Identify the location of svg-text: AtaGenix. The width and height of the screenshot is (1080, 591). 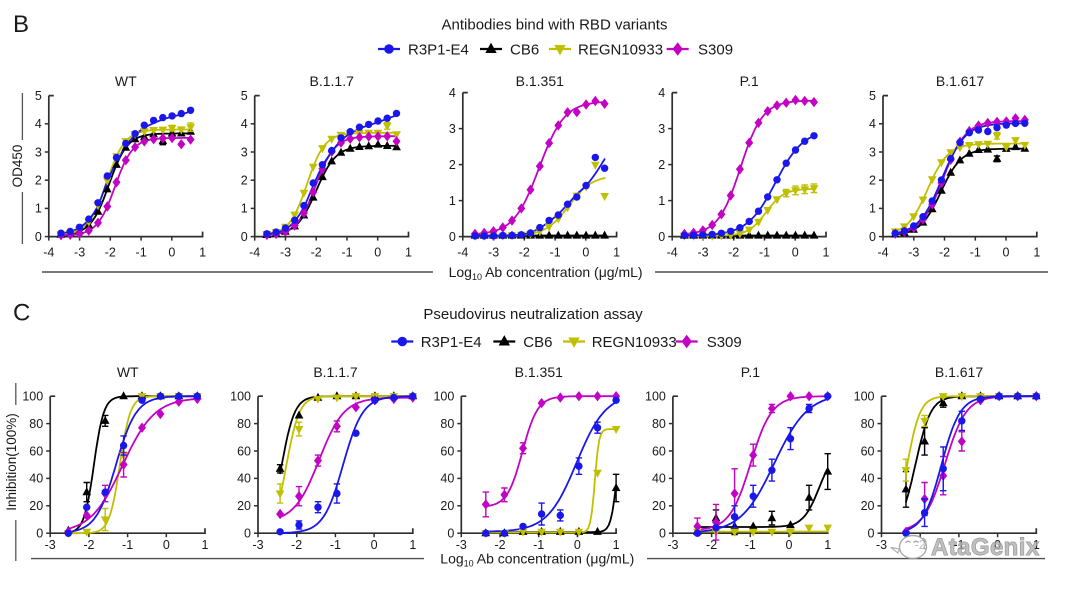
(985, 547).